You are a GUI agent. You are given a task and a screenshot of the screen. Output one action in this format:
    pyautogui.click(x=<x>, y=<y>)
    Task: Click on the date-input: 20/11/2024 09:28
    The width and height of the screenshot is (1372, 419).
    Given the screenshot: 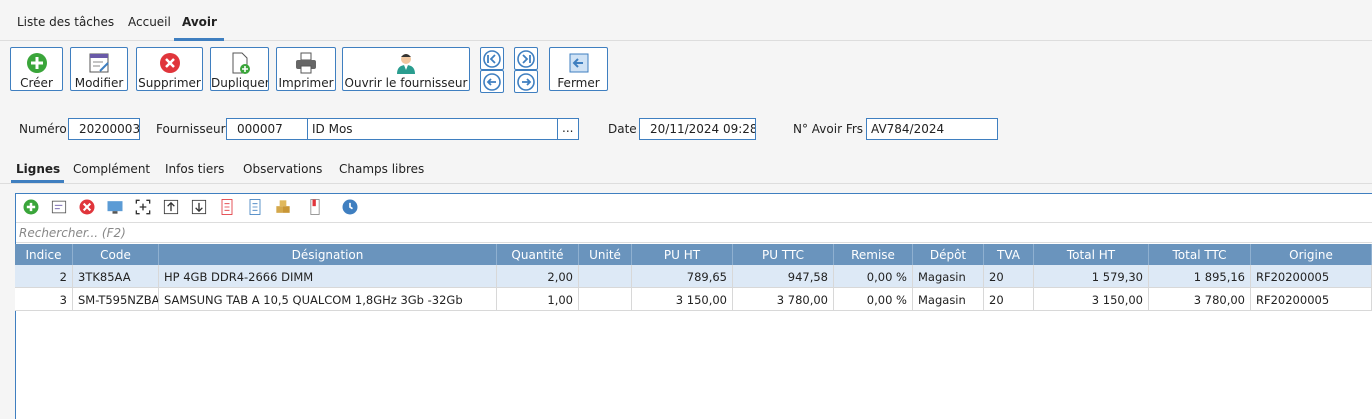 What is the action you would take?
    pyautogui.click(x=697, y=129)
    